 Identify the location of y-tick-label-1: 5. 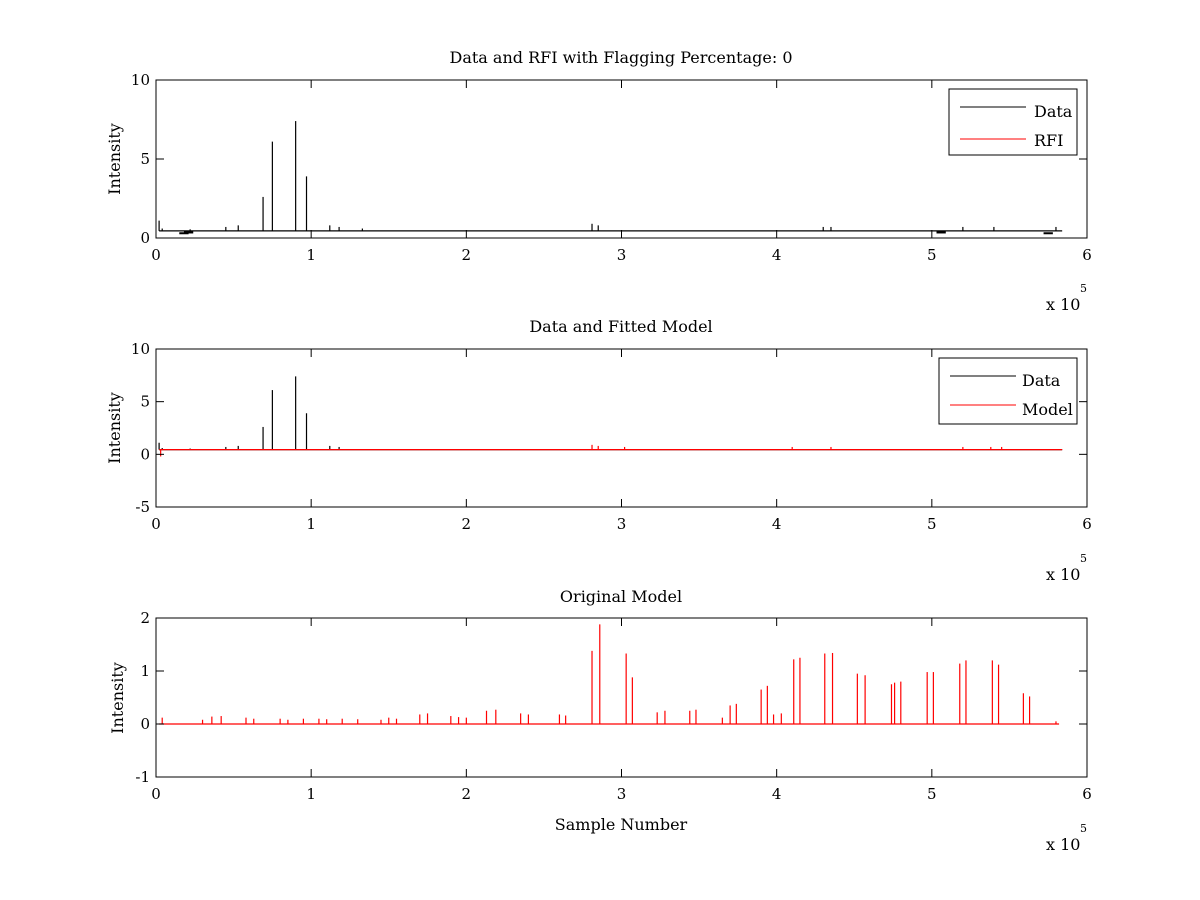
(145, 159).